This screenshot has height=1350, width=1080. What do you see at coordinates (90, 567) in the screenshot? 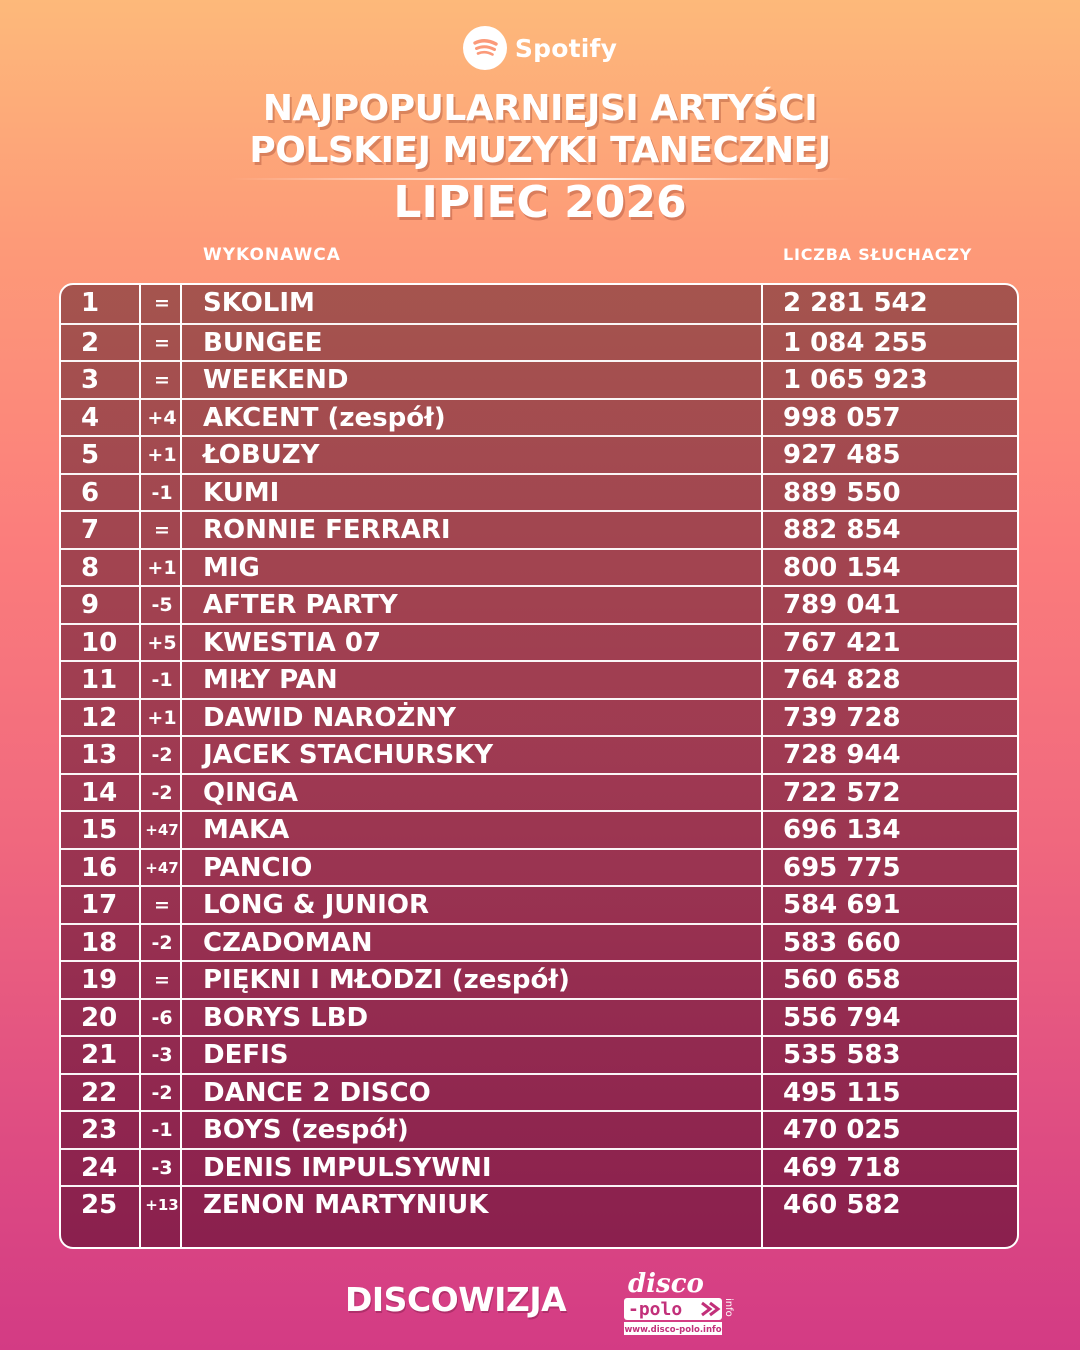
I see `rank-cell: 8` at bounding box center [90, 567].